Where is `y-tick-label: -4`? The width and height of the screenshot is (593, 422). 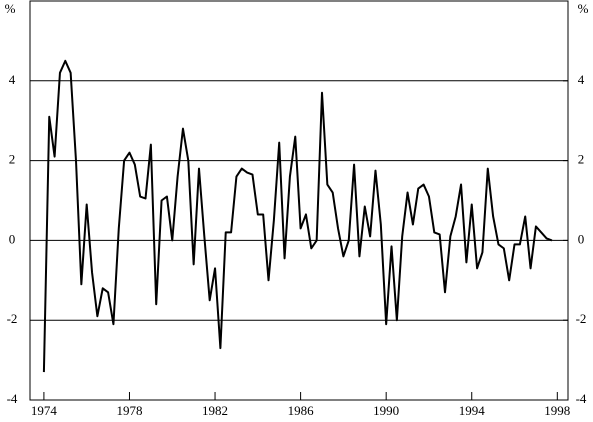 y-tick-label: -4 is located at coordinates (12, 398).